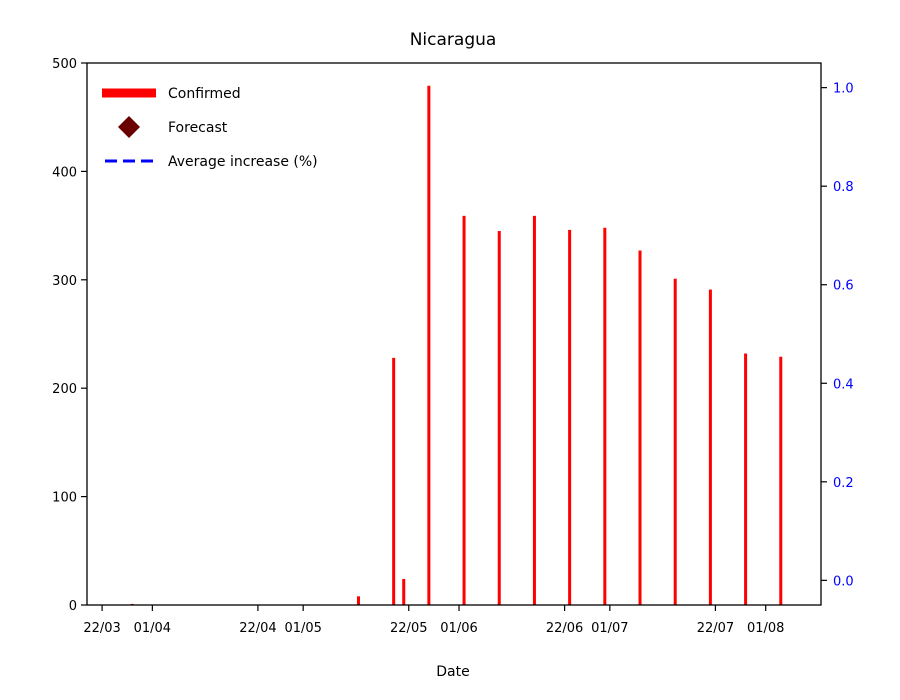 The width and height of the screenshot is (900, 700). Describe the element at coordinates (564, 628) in the screenshot. I see `x-tick-label: 22/06` at that location.